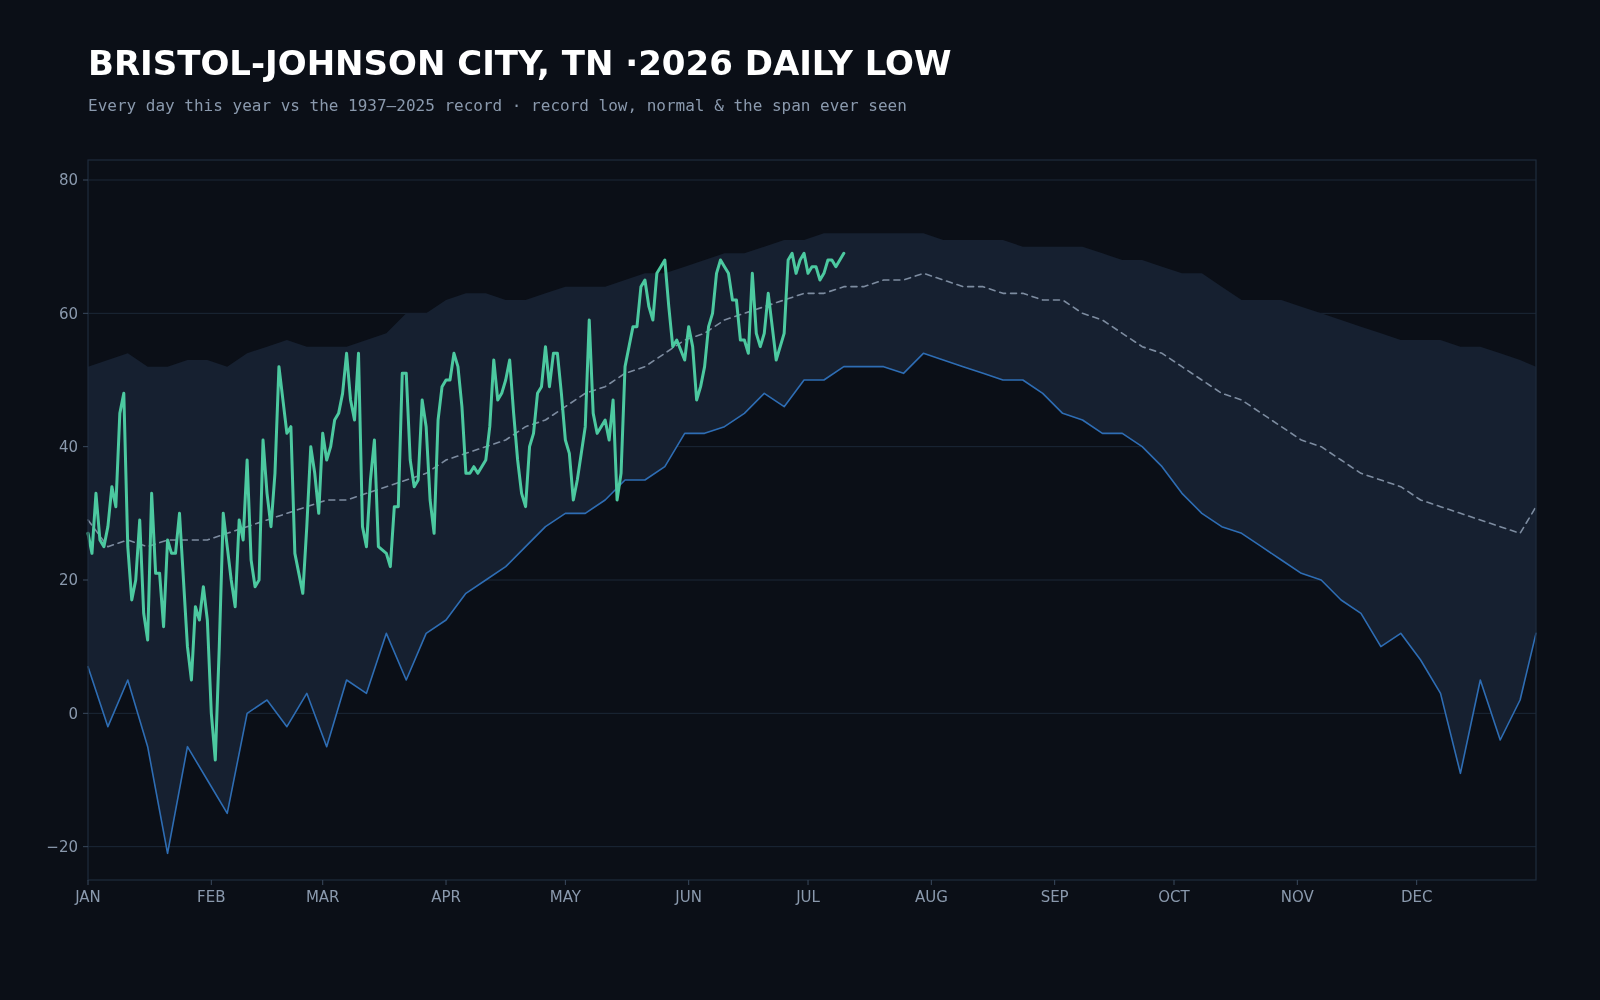  Describe the element at coordinates (68, 446) in the screenshot. I see `y-tick-label: 40` at that location.